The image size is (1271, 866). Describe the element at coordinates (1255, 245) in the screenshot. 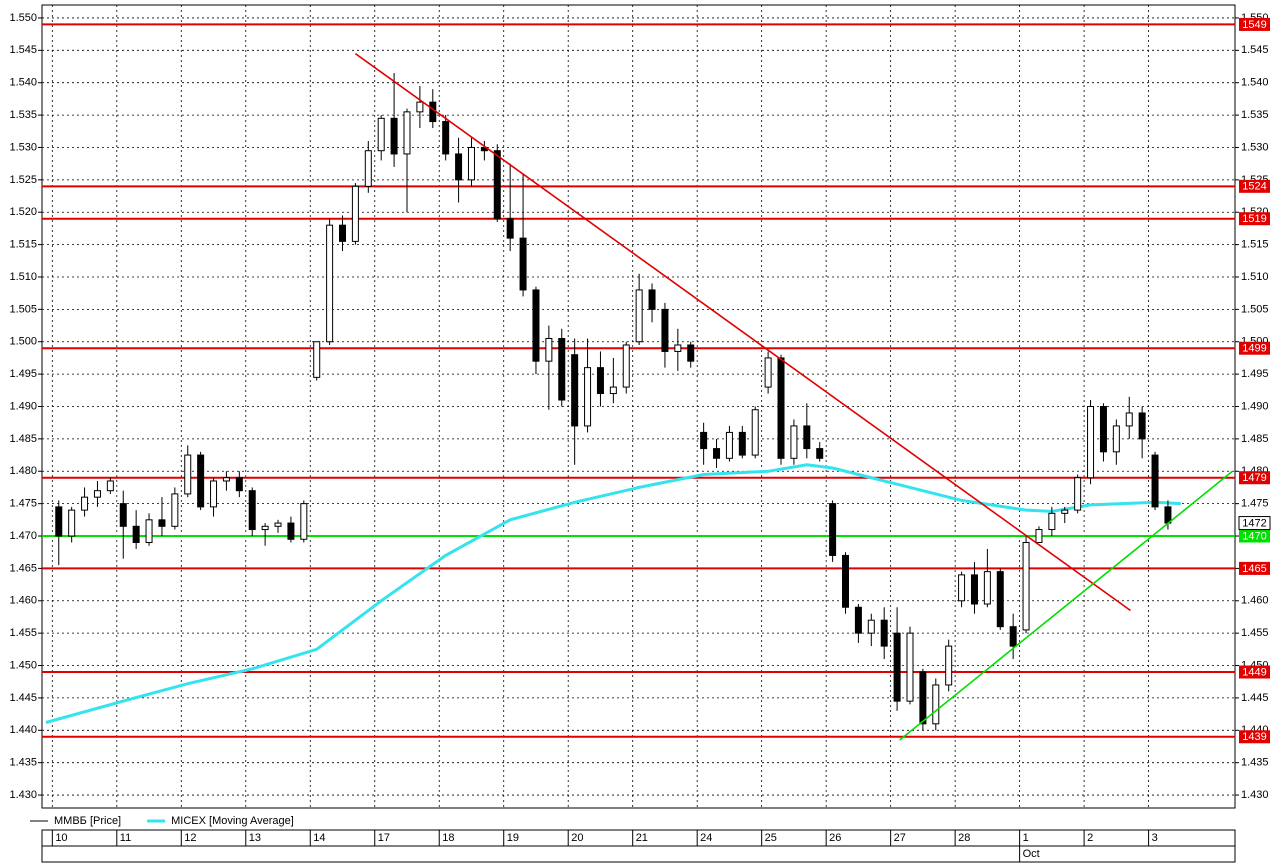

I see `y-tick-label-right: 1.515` at that location.